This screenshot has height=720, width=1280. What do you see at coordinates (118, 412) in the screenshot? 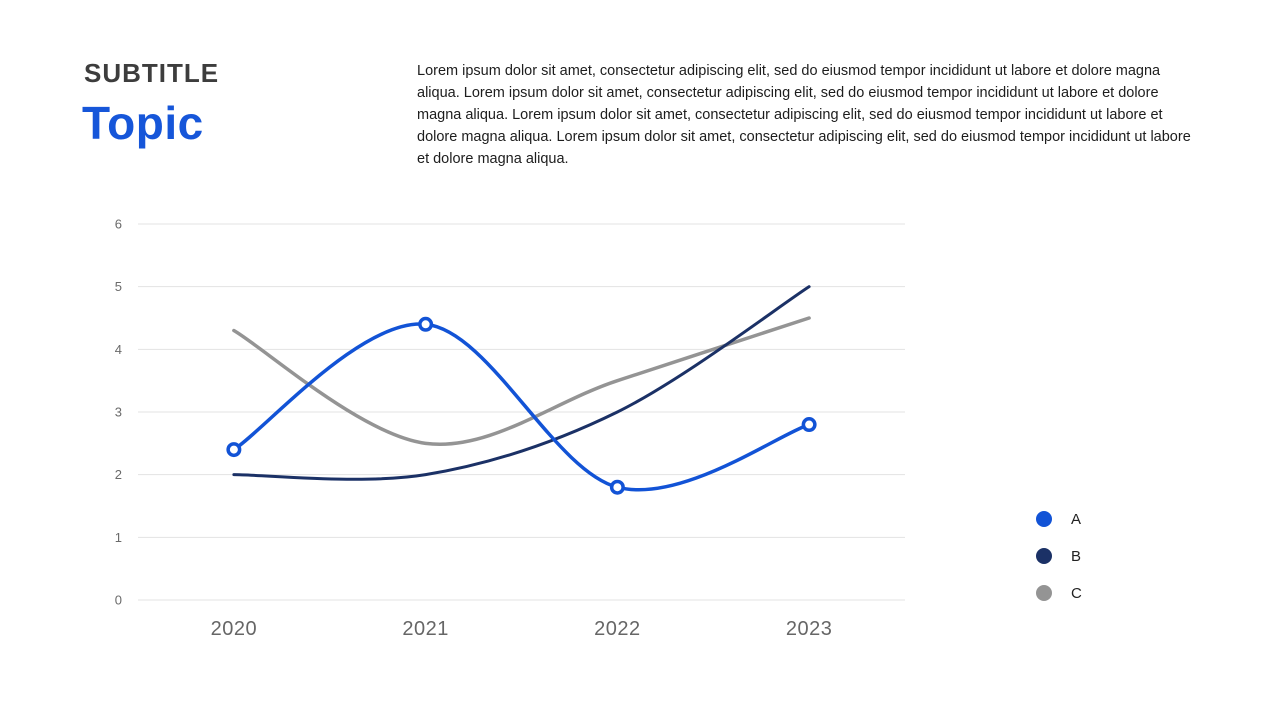
I see `y-axis-tick-label: 3` at bounding box center [118, 412].